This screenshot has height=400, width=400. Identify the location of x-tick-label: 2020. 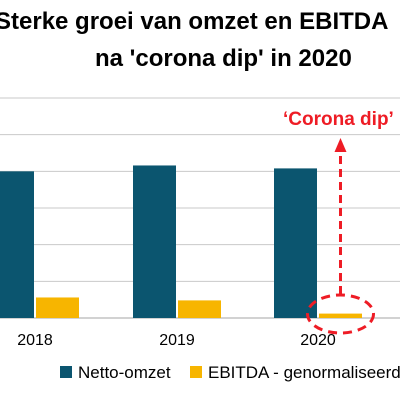
(318, 340).